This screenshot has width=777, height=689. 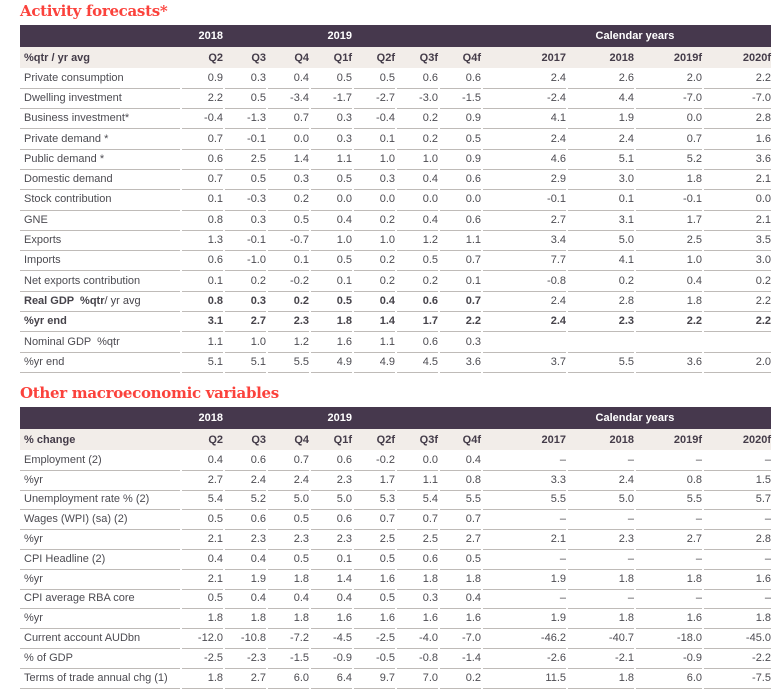 I want to click on column-header: Q4f, so click(x=471, y=439).